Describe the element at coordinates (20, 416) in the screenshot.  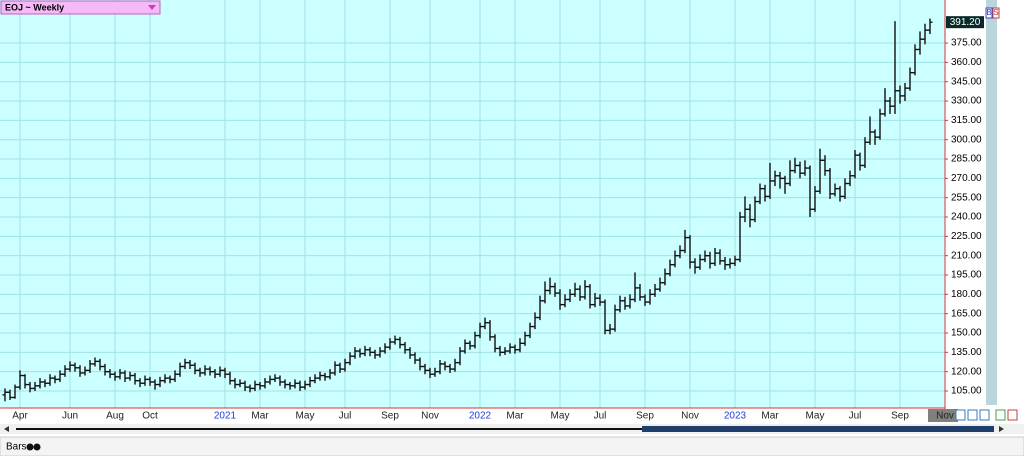
I see `x-tick-label: Apr` at that location.